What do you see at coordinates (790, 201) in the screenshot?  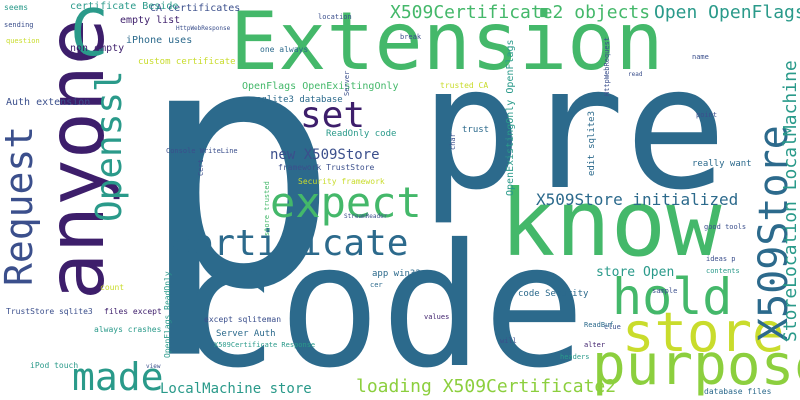 I see `word-storelocation-localmachine: StoreLocation LocalMachine` at bounding box center [790, 201].